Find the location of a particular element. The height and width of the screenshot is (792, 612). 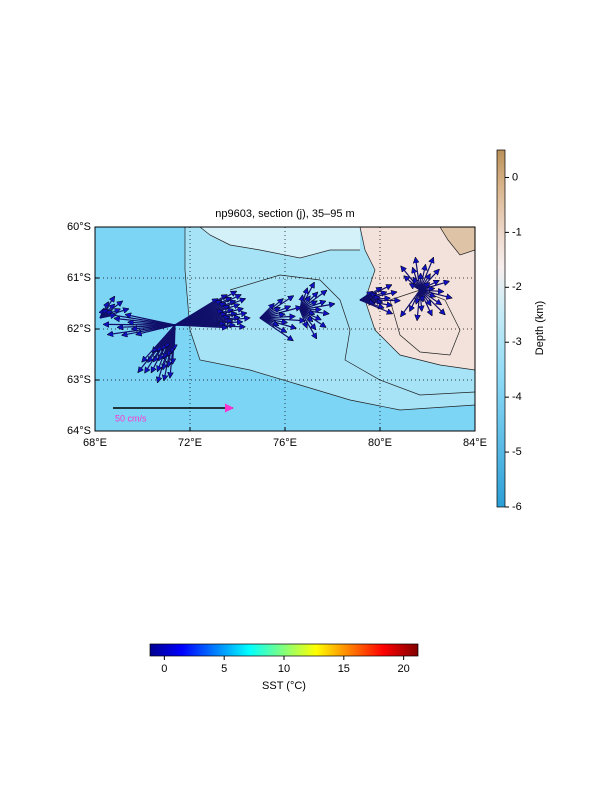

y-tick-label: 61°S is located at coordinates (79, 278).